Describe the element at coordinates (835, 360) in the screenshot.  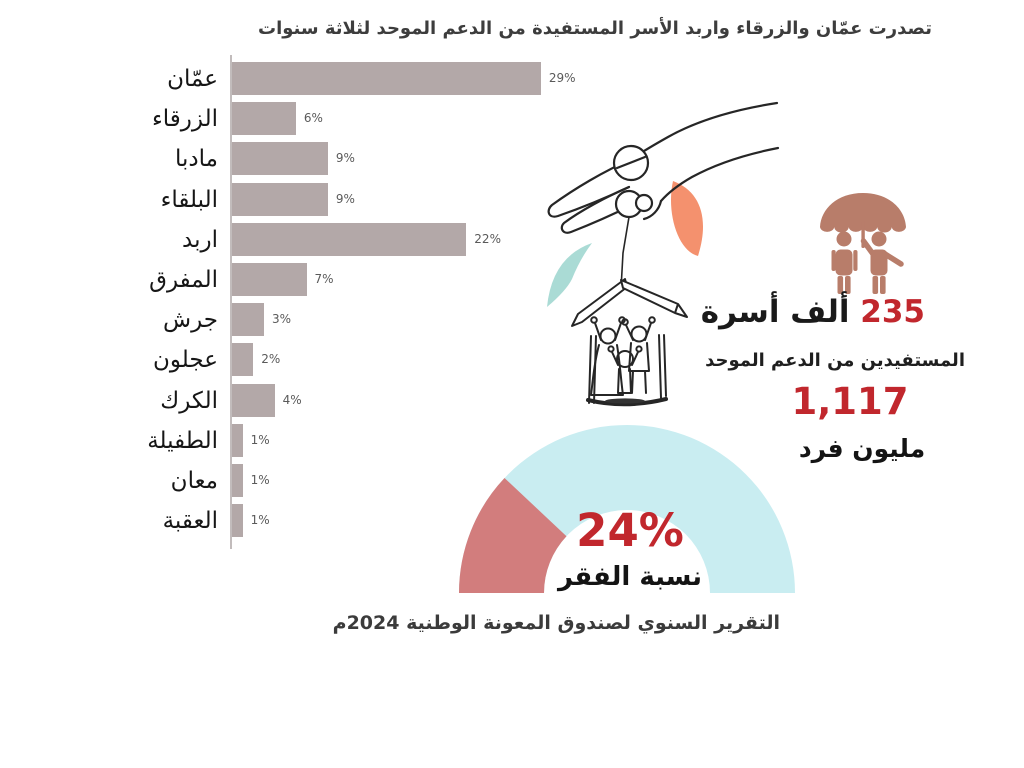
I see `beneficiaries-caption: المستفيدين من الدعم الموحد` at that location.